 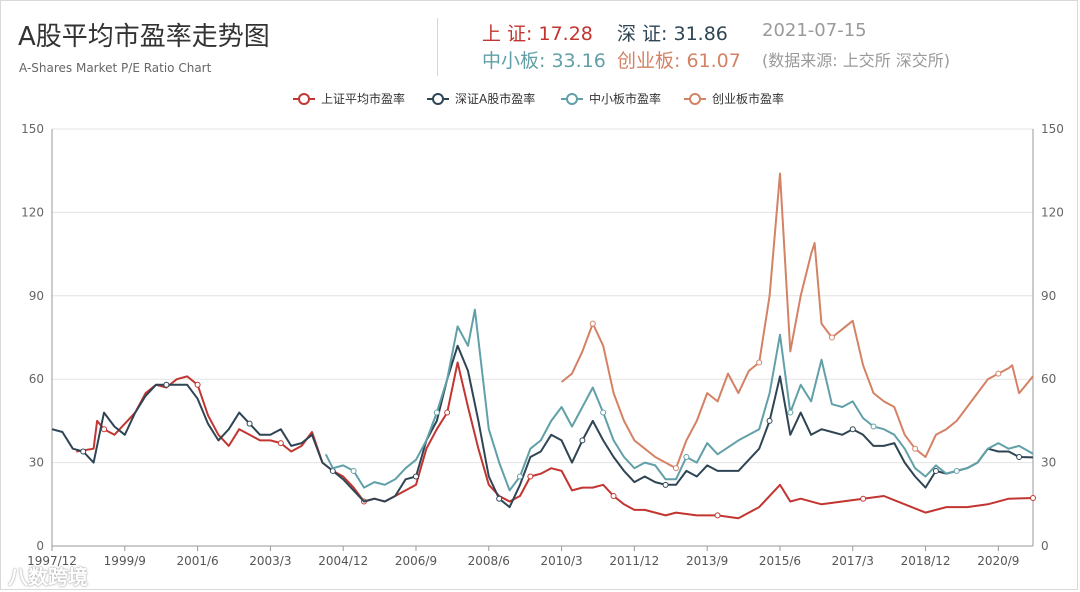 I want to click on x-tick-label: 2008/6, so click(x=489, y=561).